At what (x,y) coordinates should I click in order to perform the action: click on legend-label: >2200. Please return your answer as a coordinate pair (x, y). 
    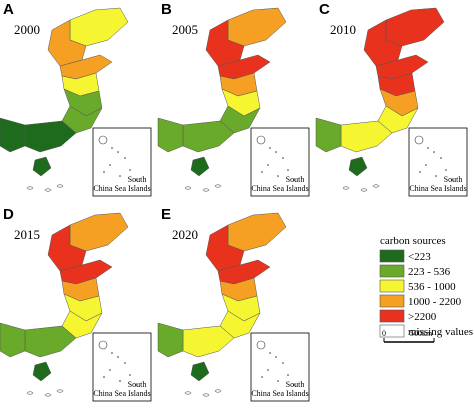
    Looking at the image, I should click on (422, 317).